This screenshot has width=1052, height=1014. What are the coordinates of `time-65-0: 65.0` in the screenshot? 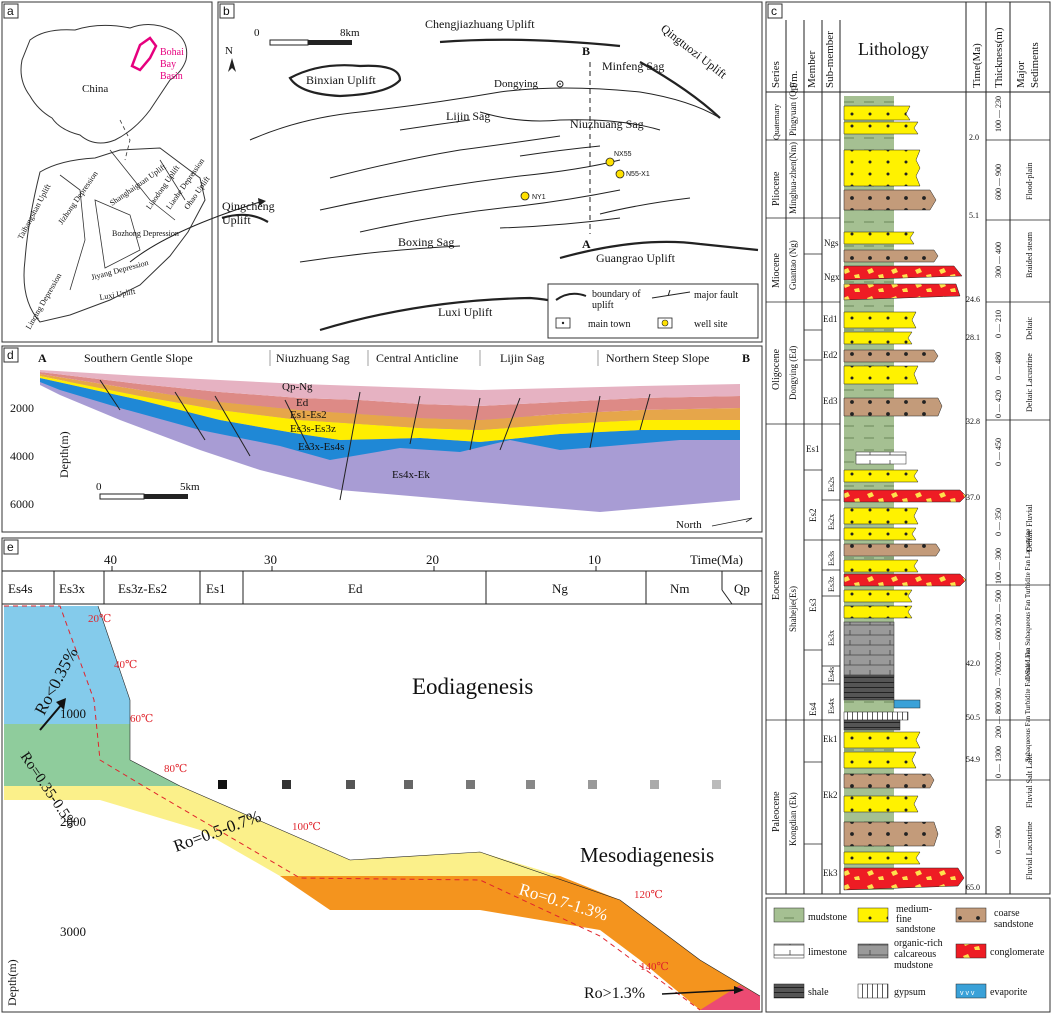 It's located at (973, 887).